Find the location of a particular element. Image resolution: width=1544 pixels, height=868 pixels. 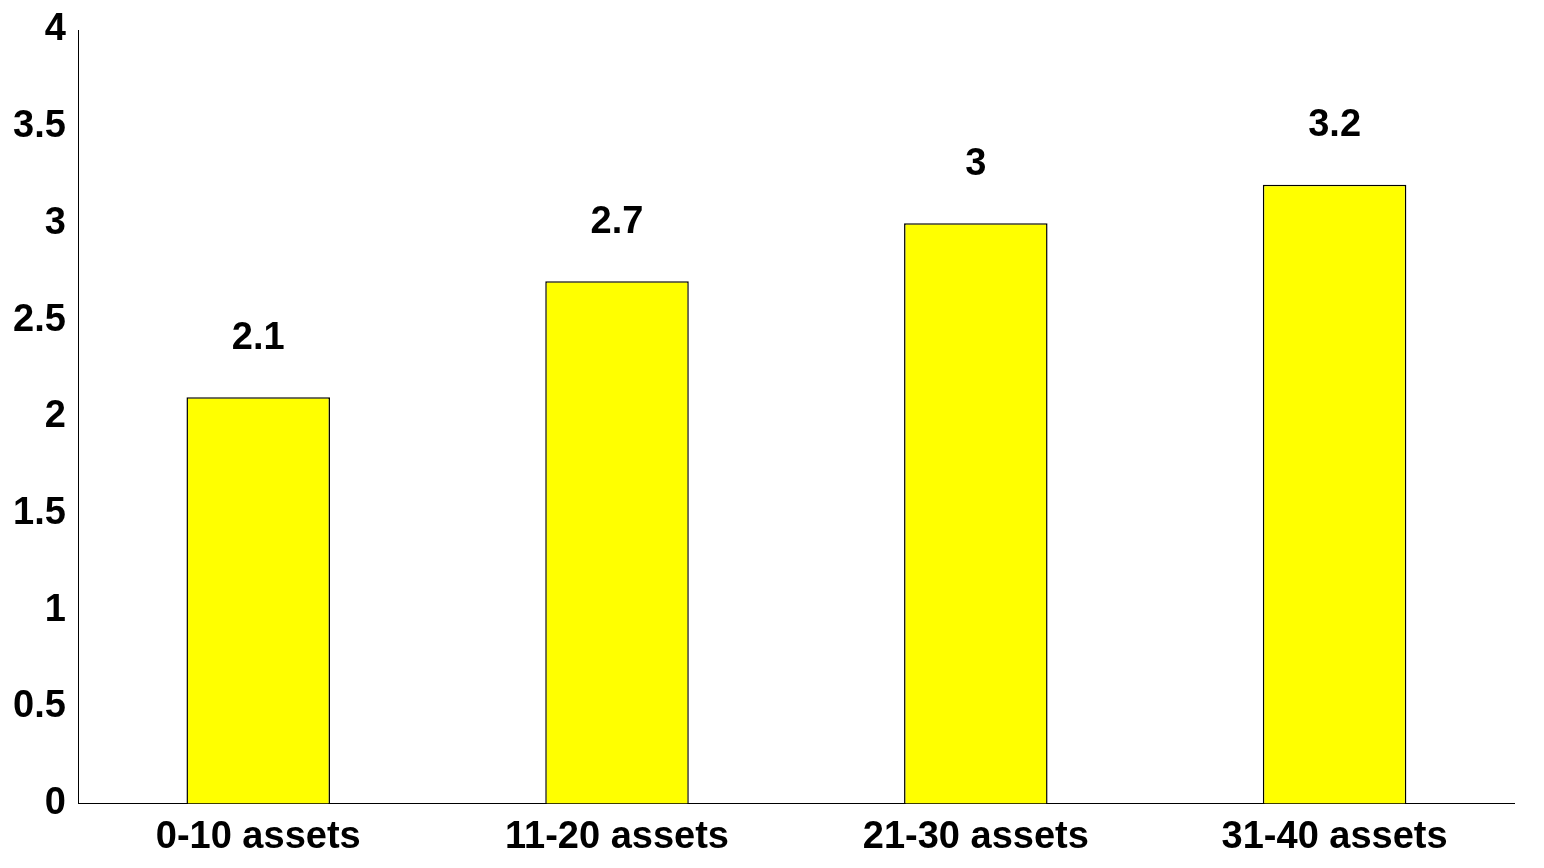

y-tick-label: 3 is located at coordinates (55, 220).